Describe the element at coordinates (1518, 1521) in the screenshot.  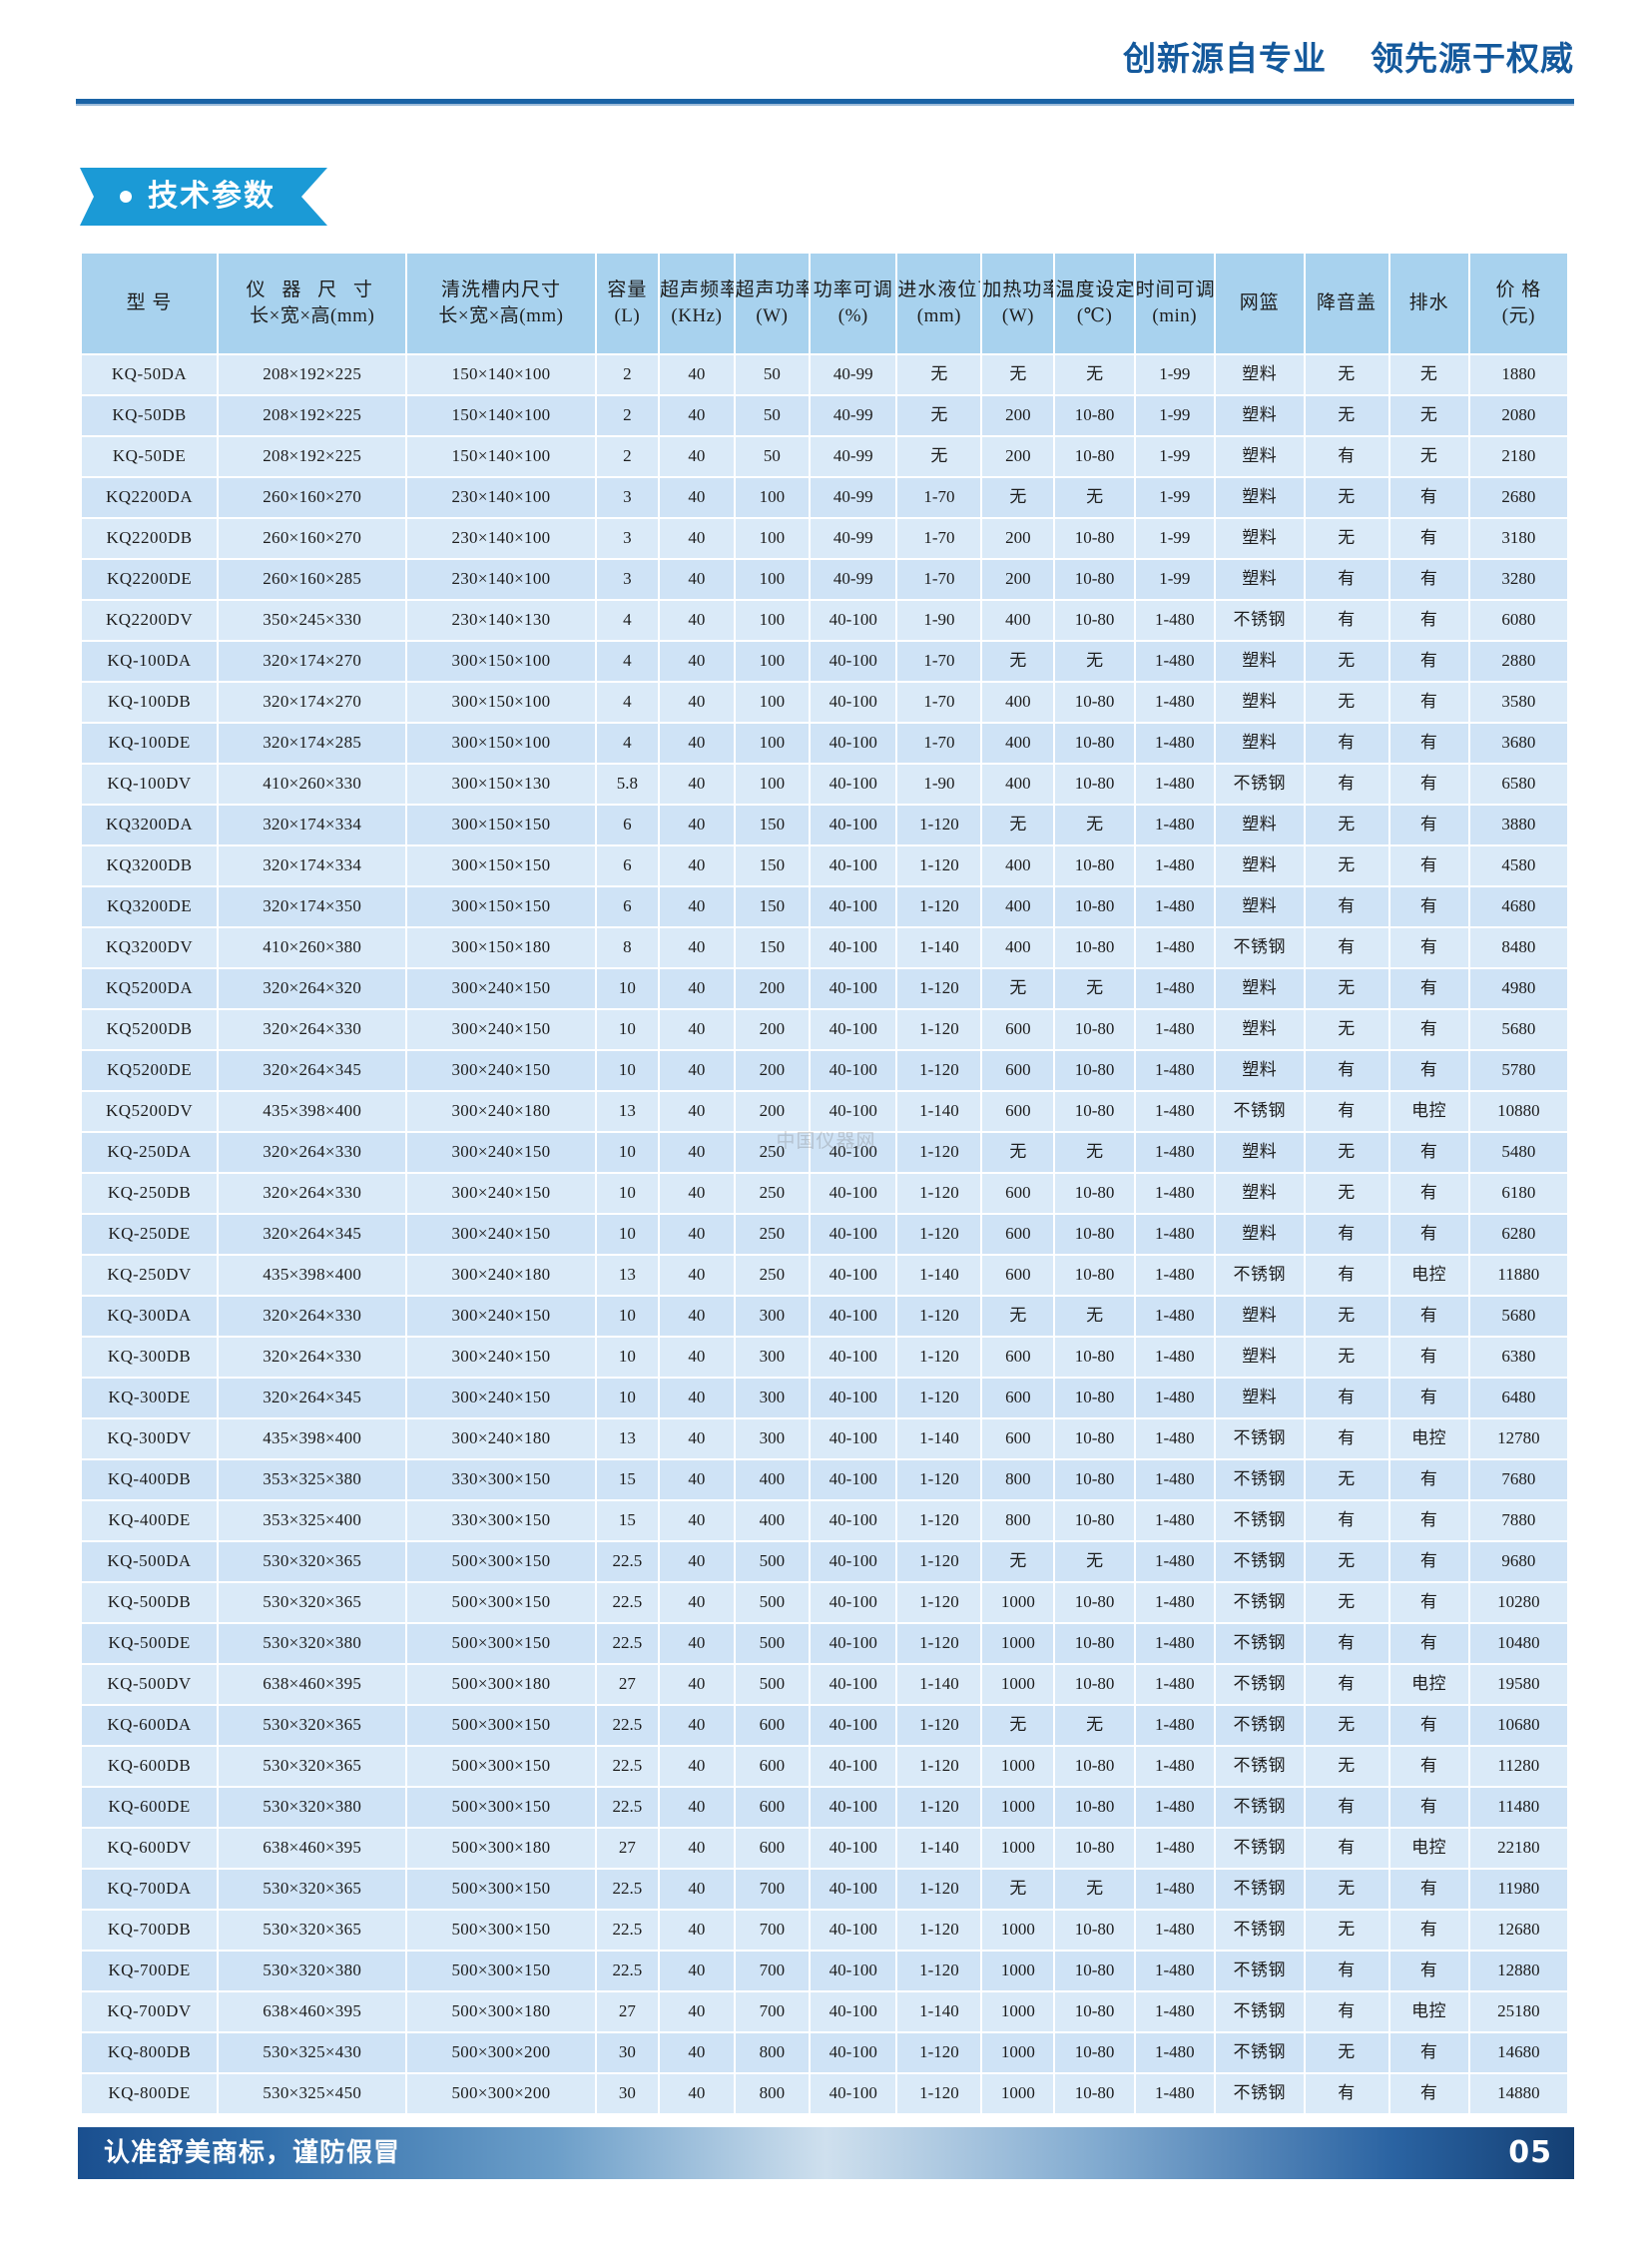
I see `cell-value: 7880` at that location.